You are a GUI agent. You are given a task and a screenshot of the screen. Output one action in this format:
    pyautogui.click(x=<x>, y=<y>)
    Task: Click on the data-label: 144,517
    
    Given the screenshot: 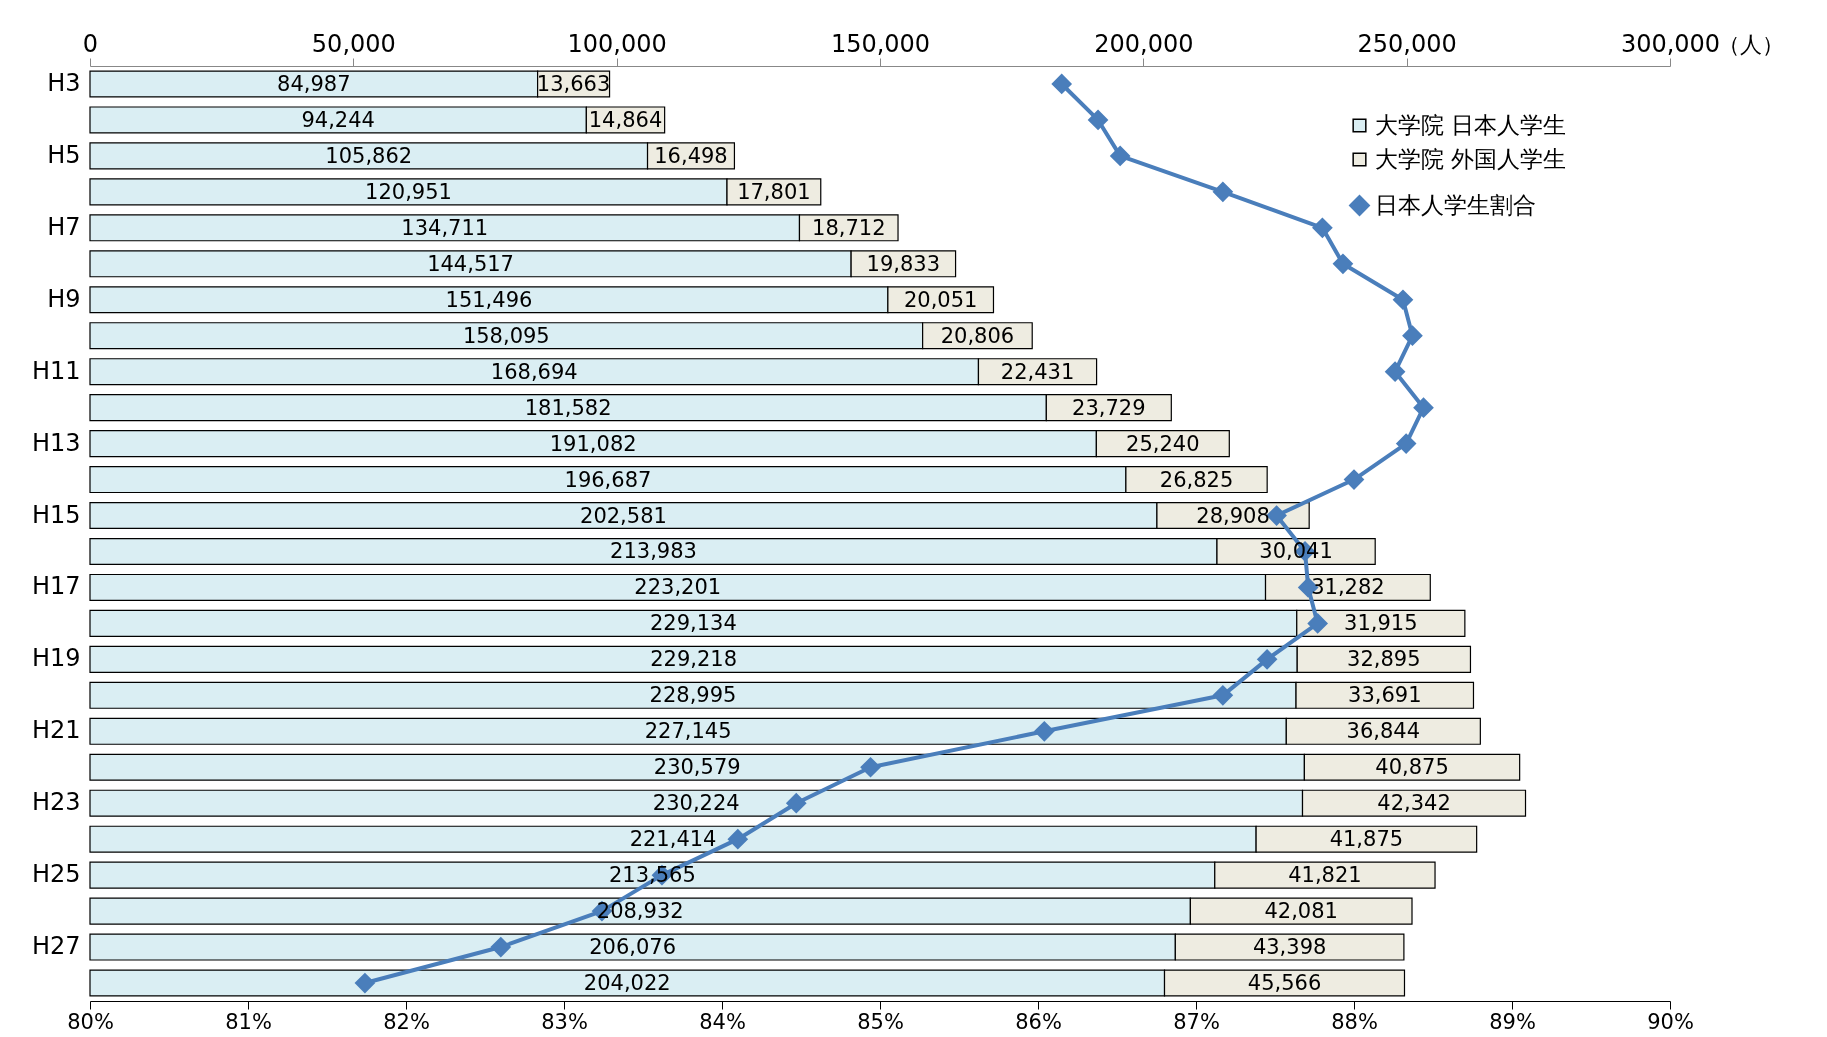 What is the action you would take?
    pyautogui.click(x=470, y=263)
    